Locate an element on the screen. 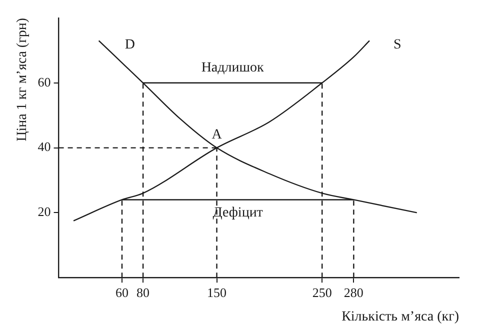 This screenshot has width=499, height=333. series-label: Надлишок is located at coordinates (232, 68).